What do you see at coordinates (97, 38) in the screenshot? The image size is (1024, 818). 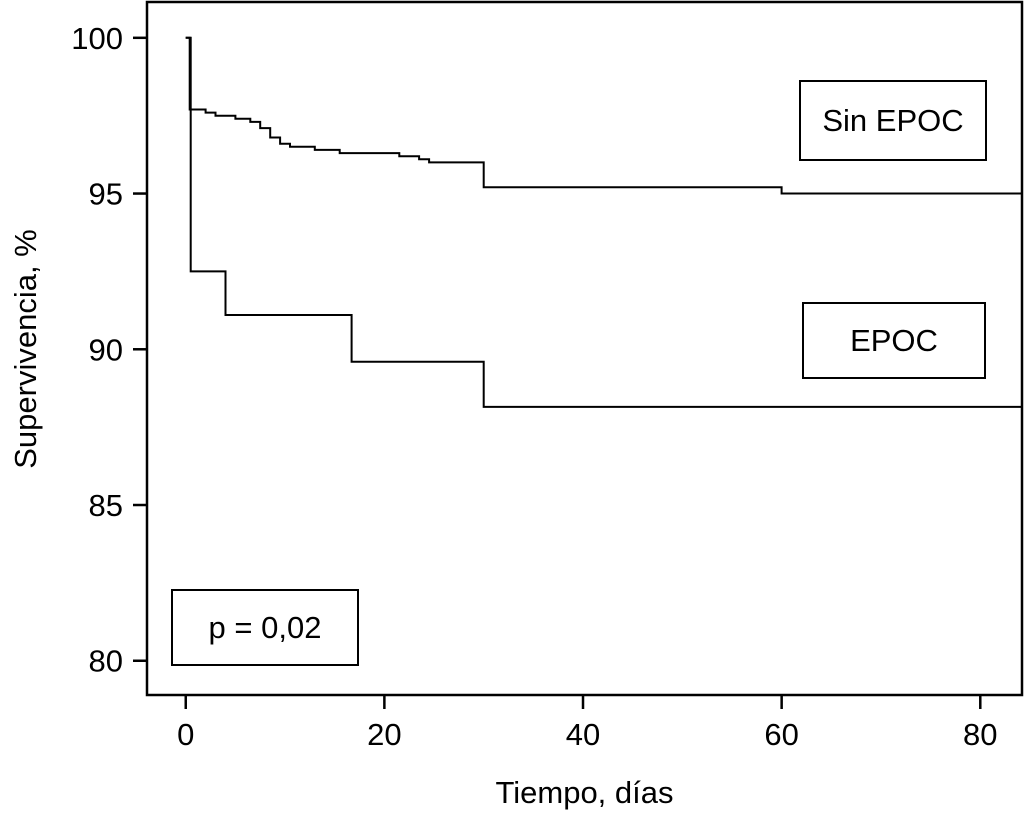 I see `y-tick-label: 100` at bounding box center [97, 38].